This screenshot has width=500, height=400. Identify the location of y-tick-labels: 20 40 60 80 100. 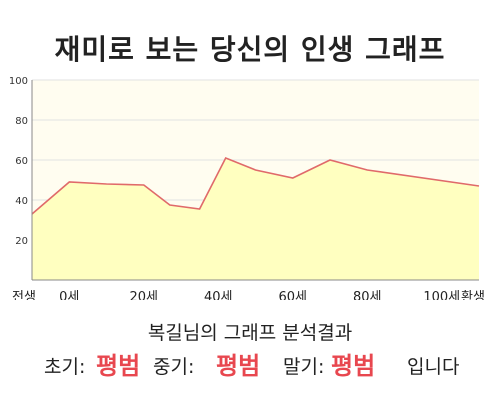
(18, 161).